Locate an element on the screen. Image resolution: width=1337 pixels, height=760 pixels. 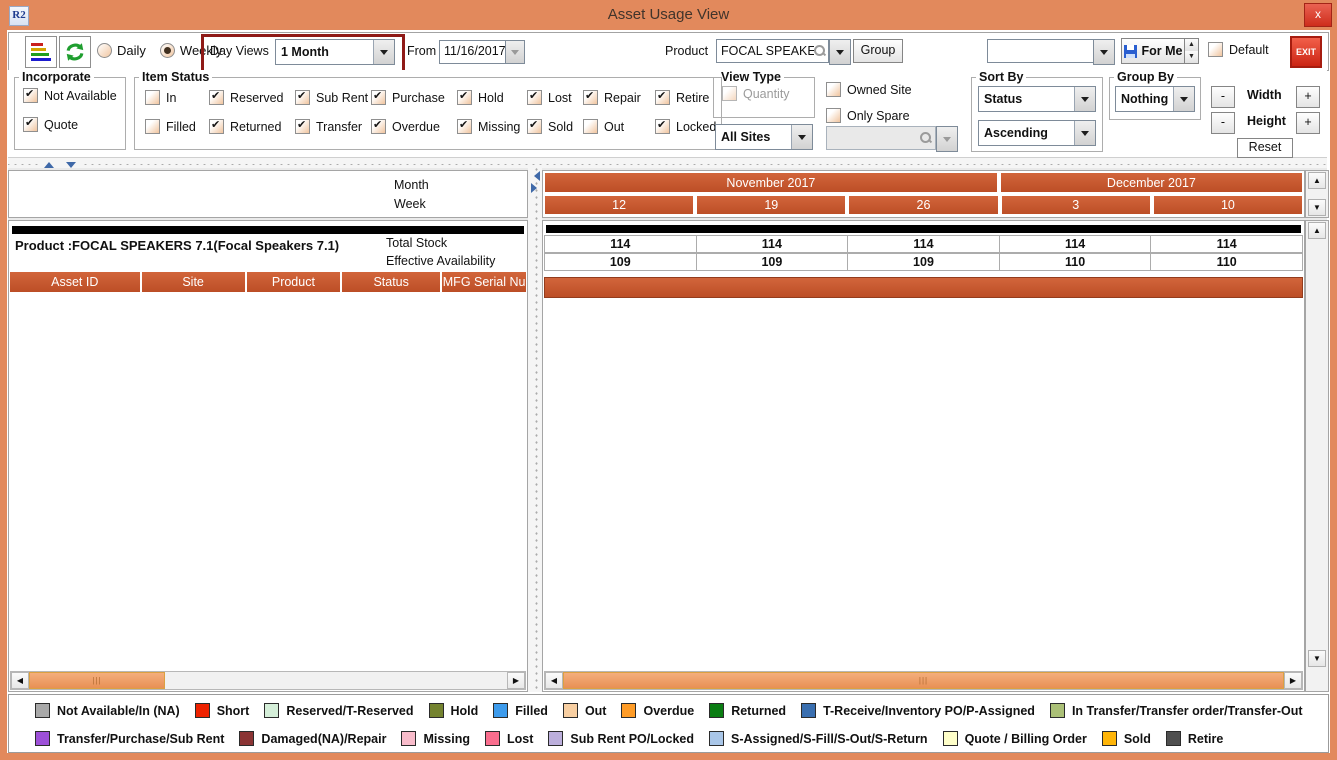
checkbox-sold: Sold is located at coordinates (555, 126).